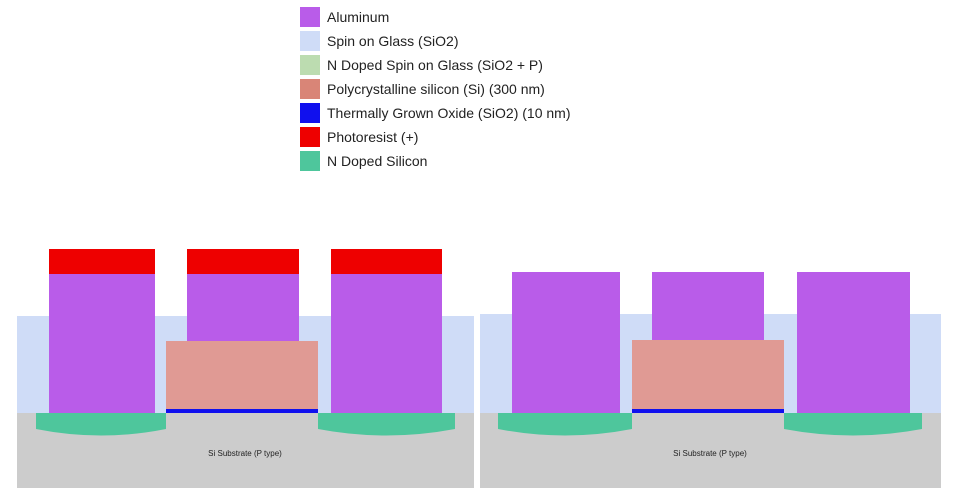 The height and width of the screenshot is (496, 956). What do you see at coordinates (377, 161) in the screenshot?
I see `legend-label: N Doped Silicon` at bounding box center [377, 161].